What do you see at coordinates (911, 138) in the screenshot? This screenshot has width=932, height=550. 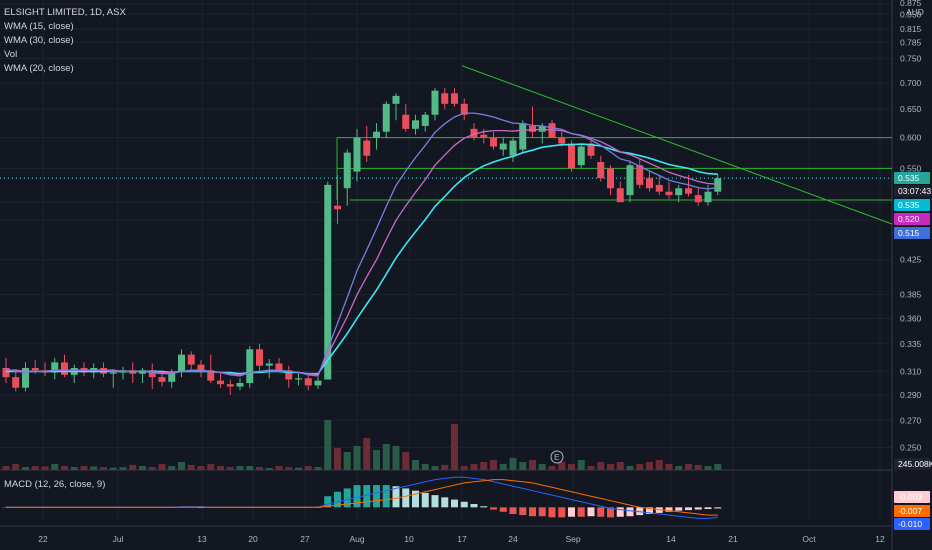 I see `price-tick-label: 0.600` at bounding box center [911, 138].